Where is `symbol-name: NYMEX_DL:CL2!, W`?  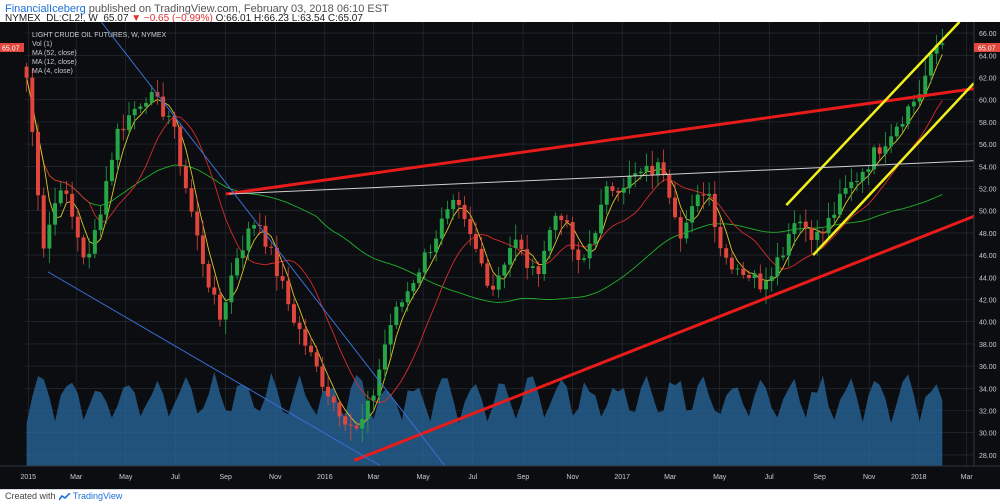 symbol-name: NYMEX_DL:CL2!, W is located at coordinates (51, 18).